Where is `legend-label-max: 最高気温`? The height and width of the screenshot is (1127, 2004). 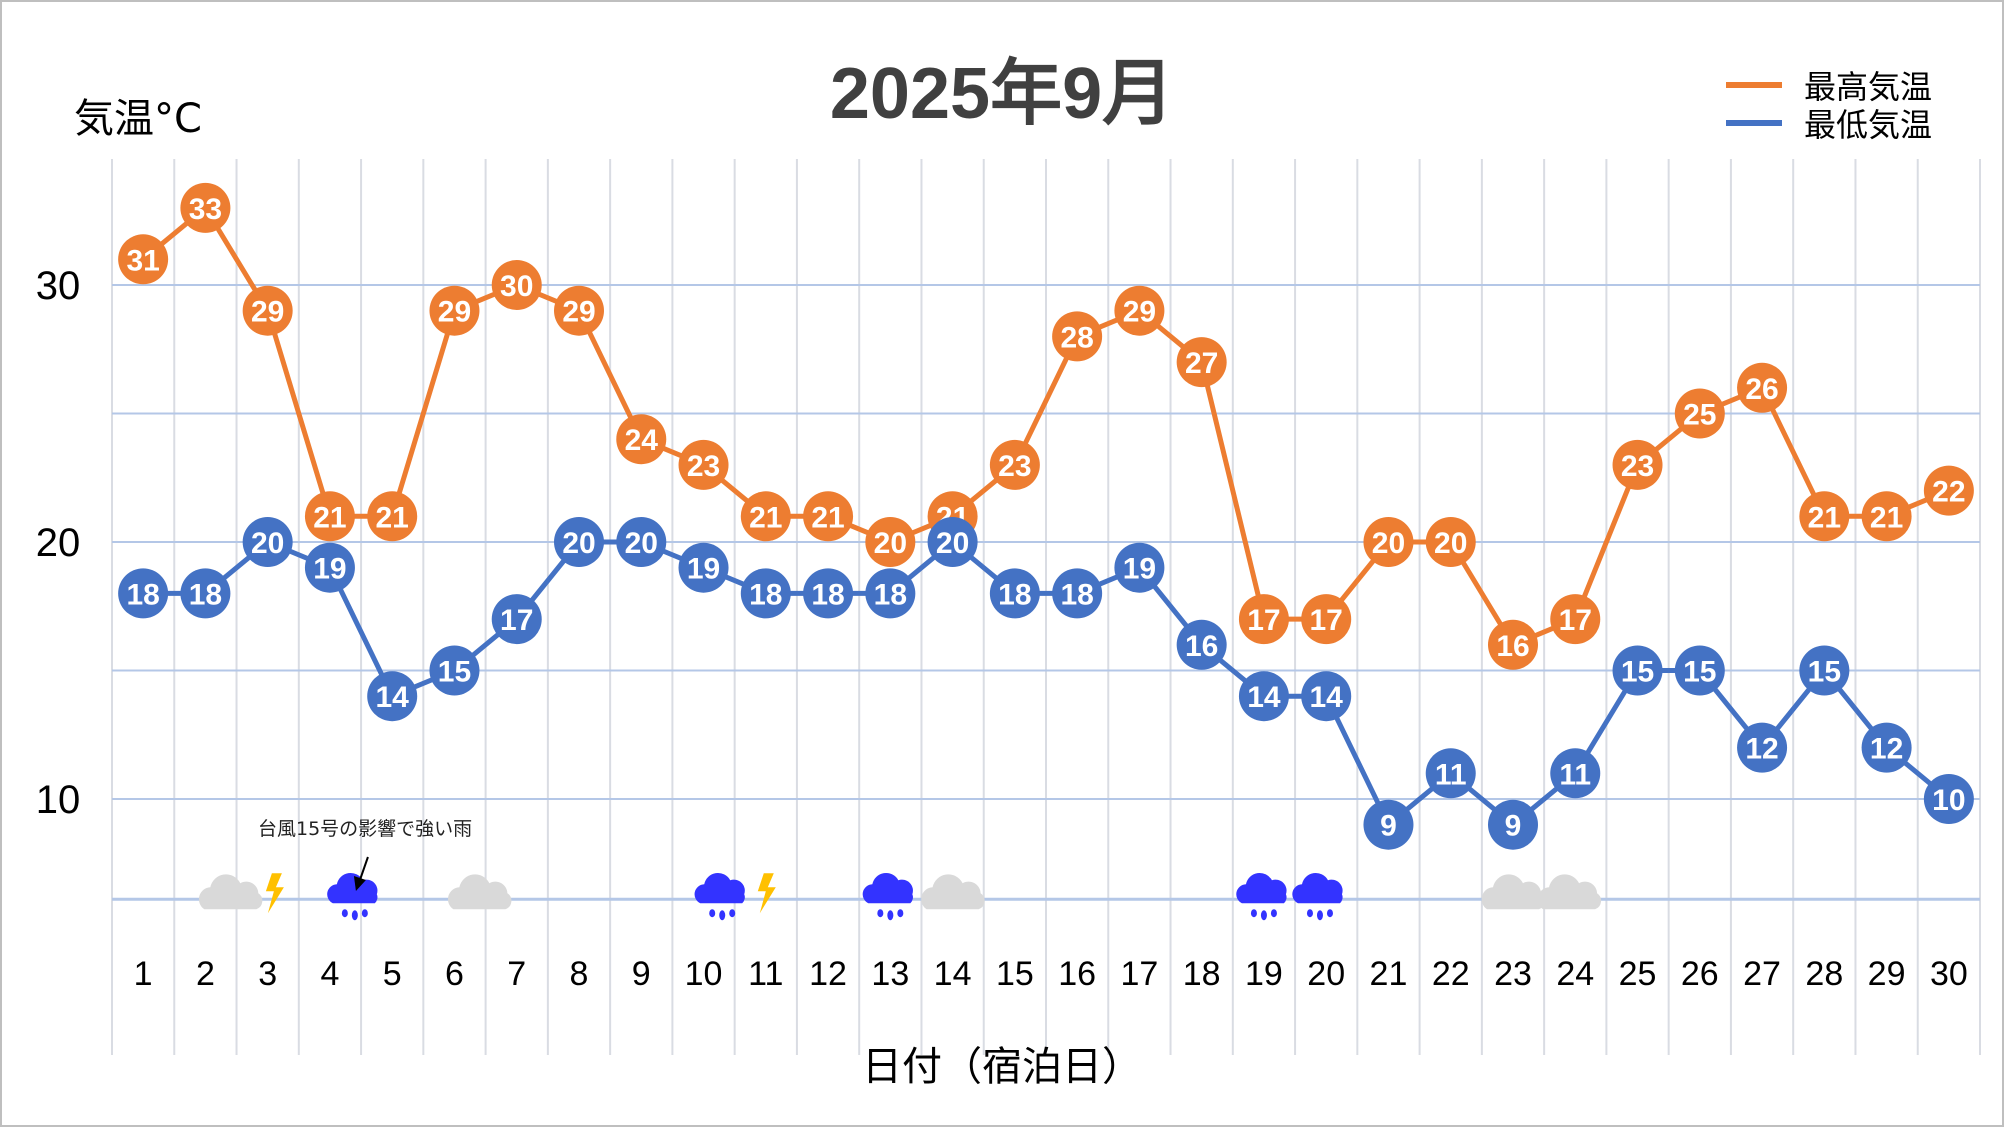
legend-label-max: 最高気温 is located at coordinates (1868, 87).